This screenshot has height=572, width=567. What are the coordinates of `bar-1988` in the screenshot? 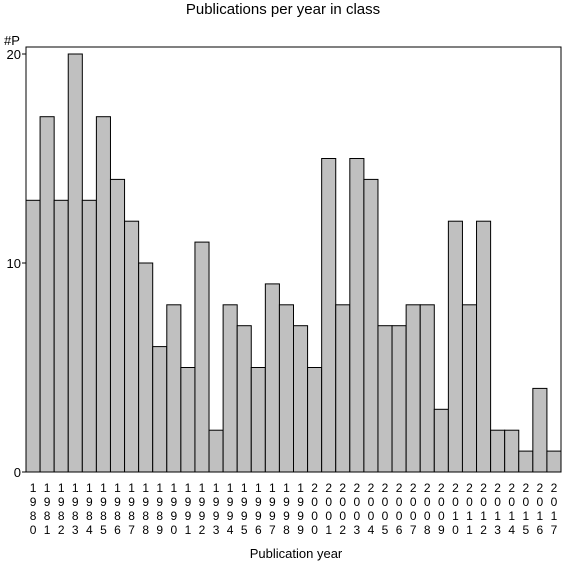 It's located at (146, 367).